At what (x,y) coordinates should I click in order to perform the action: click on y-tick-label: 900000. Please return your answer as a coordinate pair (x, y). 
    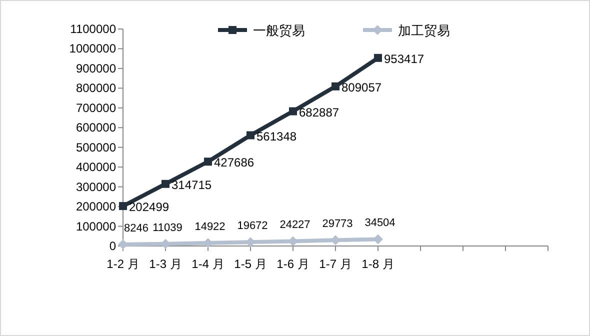
    Looking at the image, I should click on (96, 68).